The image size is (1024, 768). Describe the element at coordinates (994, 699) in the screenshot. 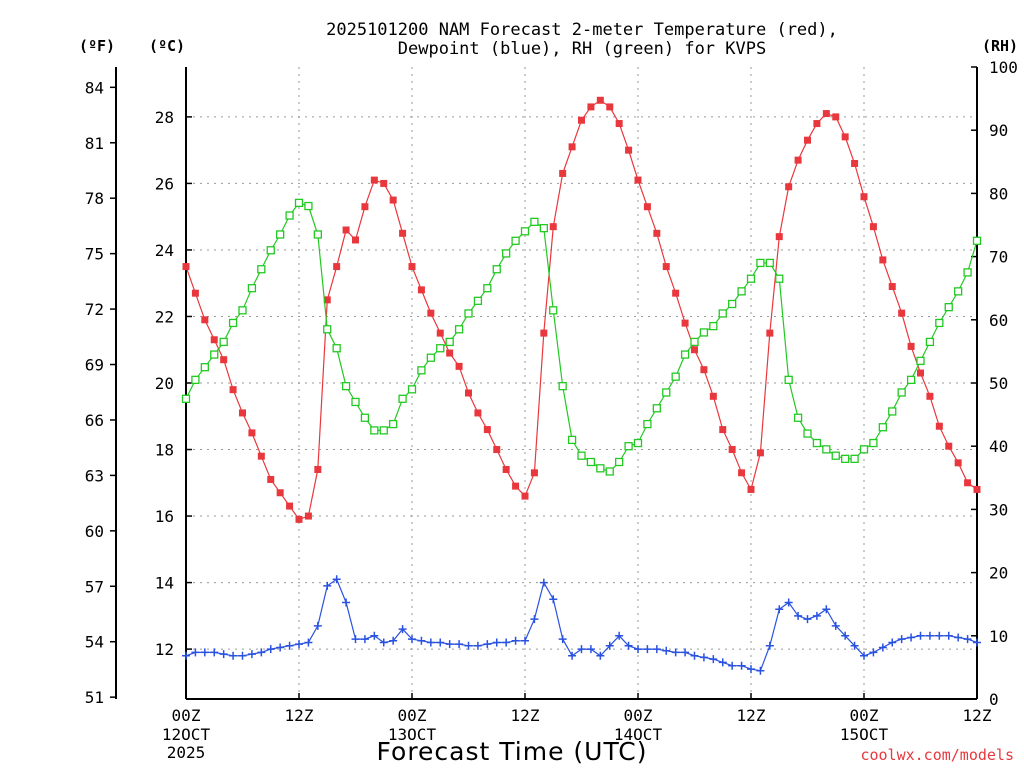

I see `rh-tick-label: 0` at that location.